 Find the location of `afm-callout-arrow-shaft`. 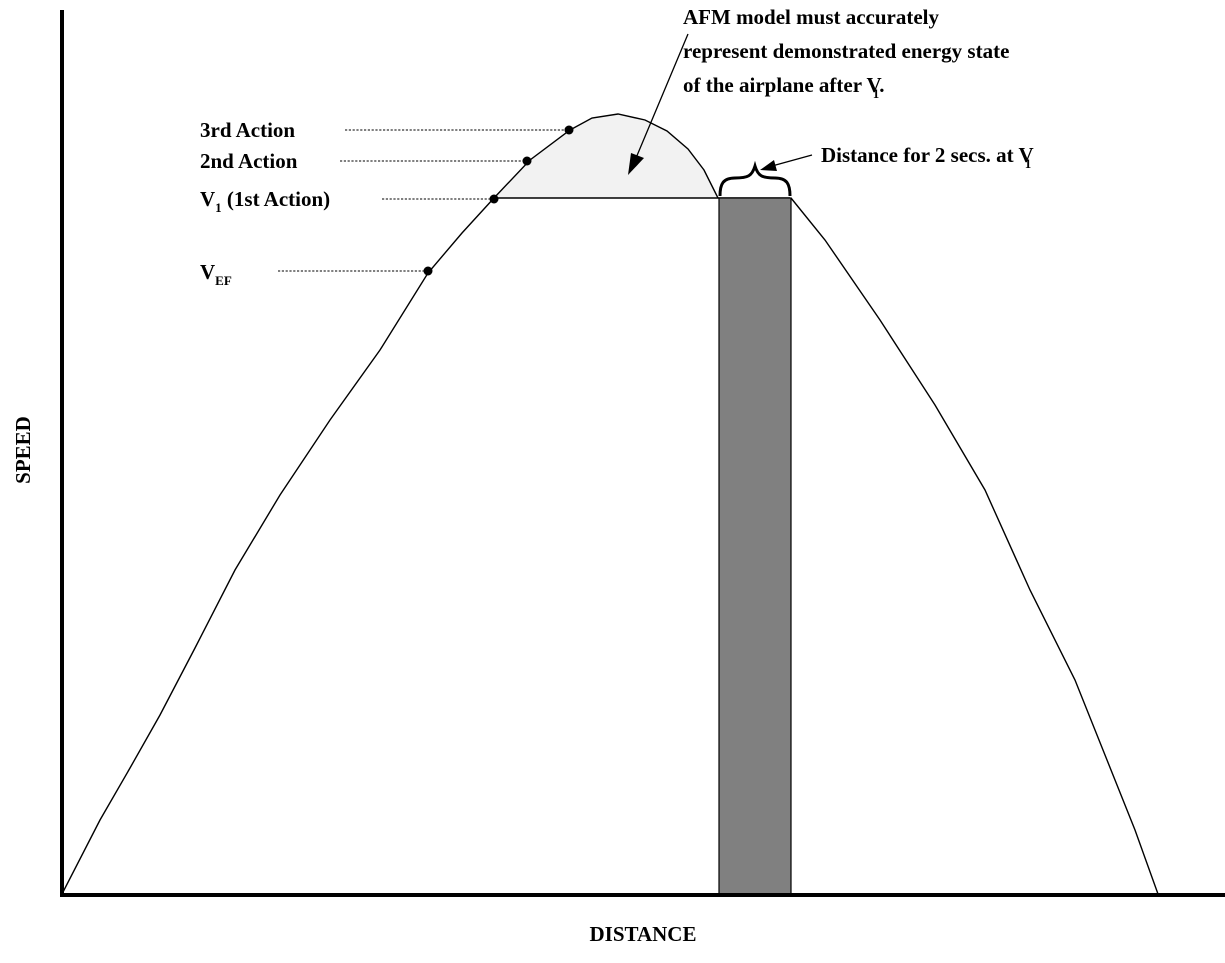

afm-callout-arrow-shaft is located at coordinates (662, 96).